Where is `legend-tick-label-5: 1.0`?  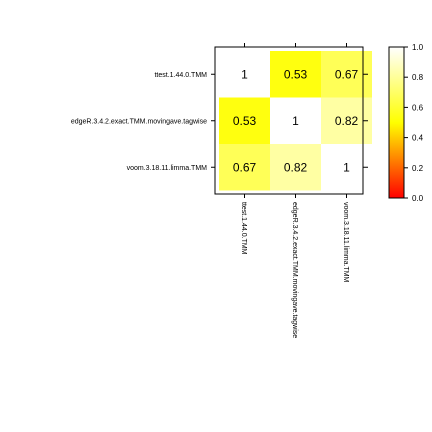
legend-tick-label-5: 1.0 is located at coordinates (418, 47).